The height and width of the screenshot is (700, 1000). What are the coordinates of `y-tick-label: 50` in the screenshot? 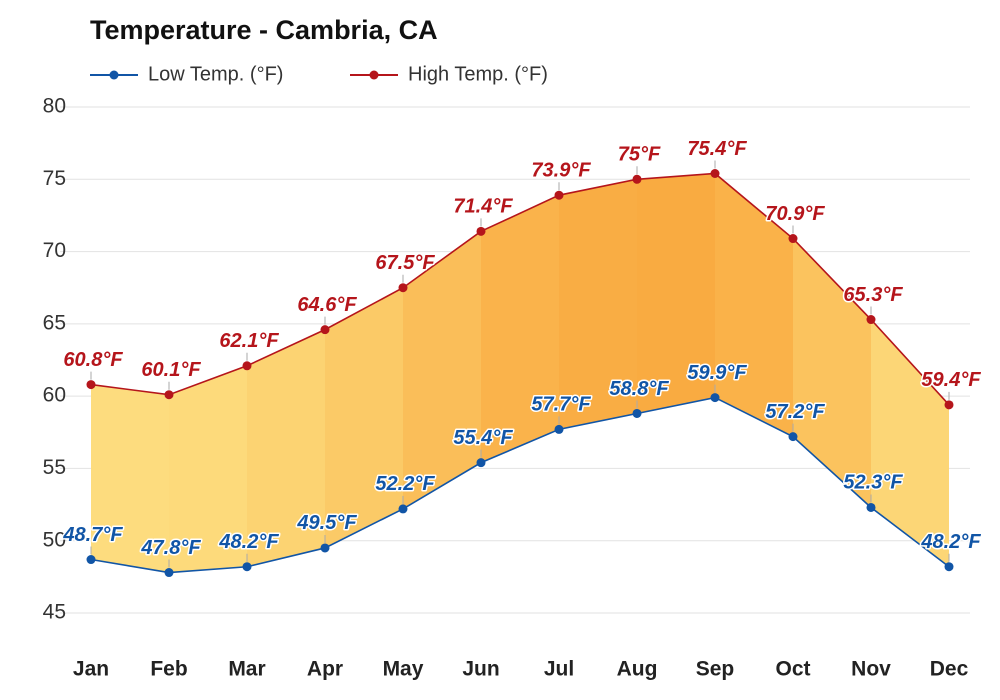 It's located at (54, 539).